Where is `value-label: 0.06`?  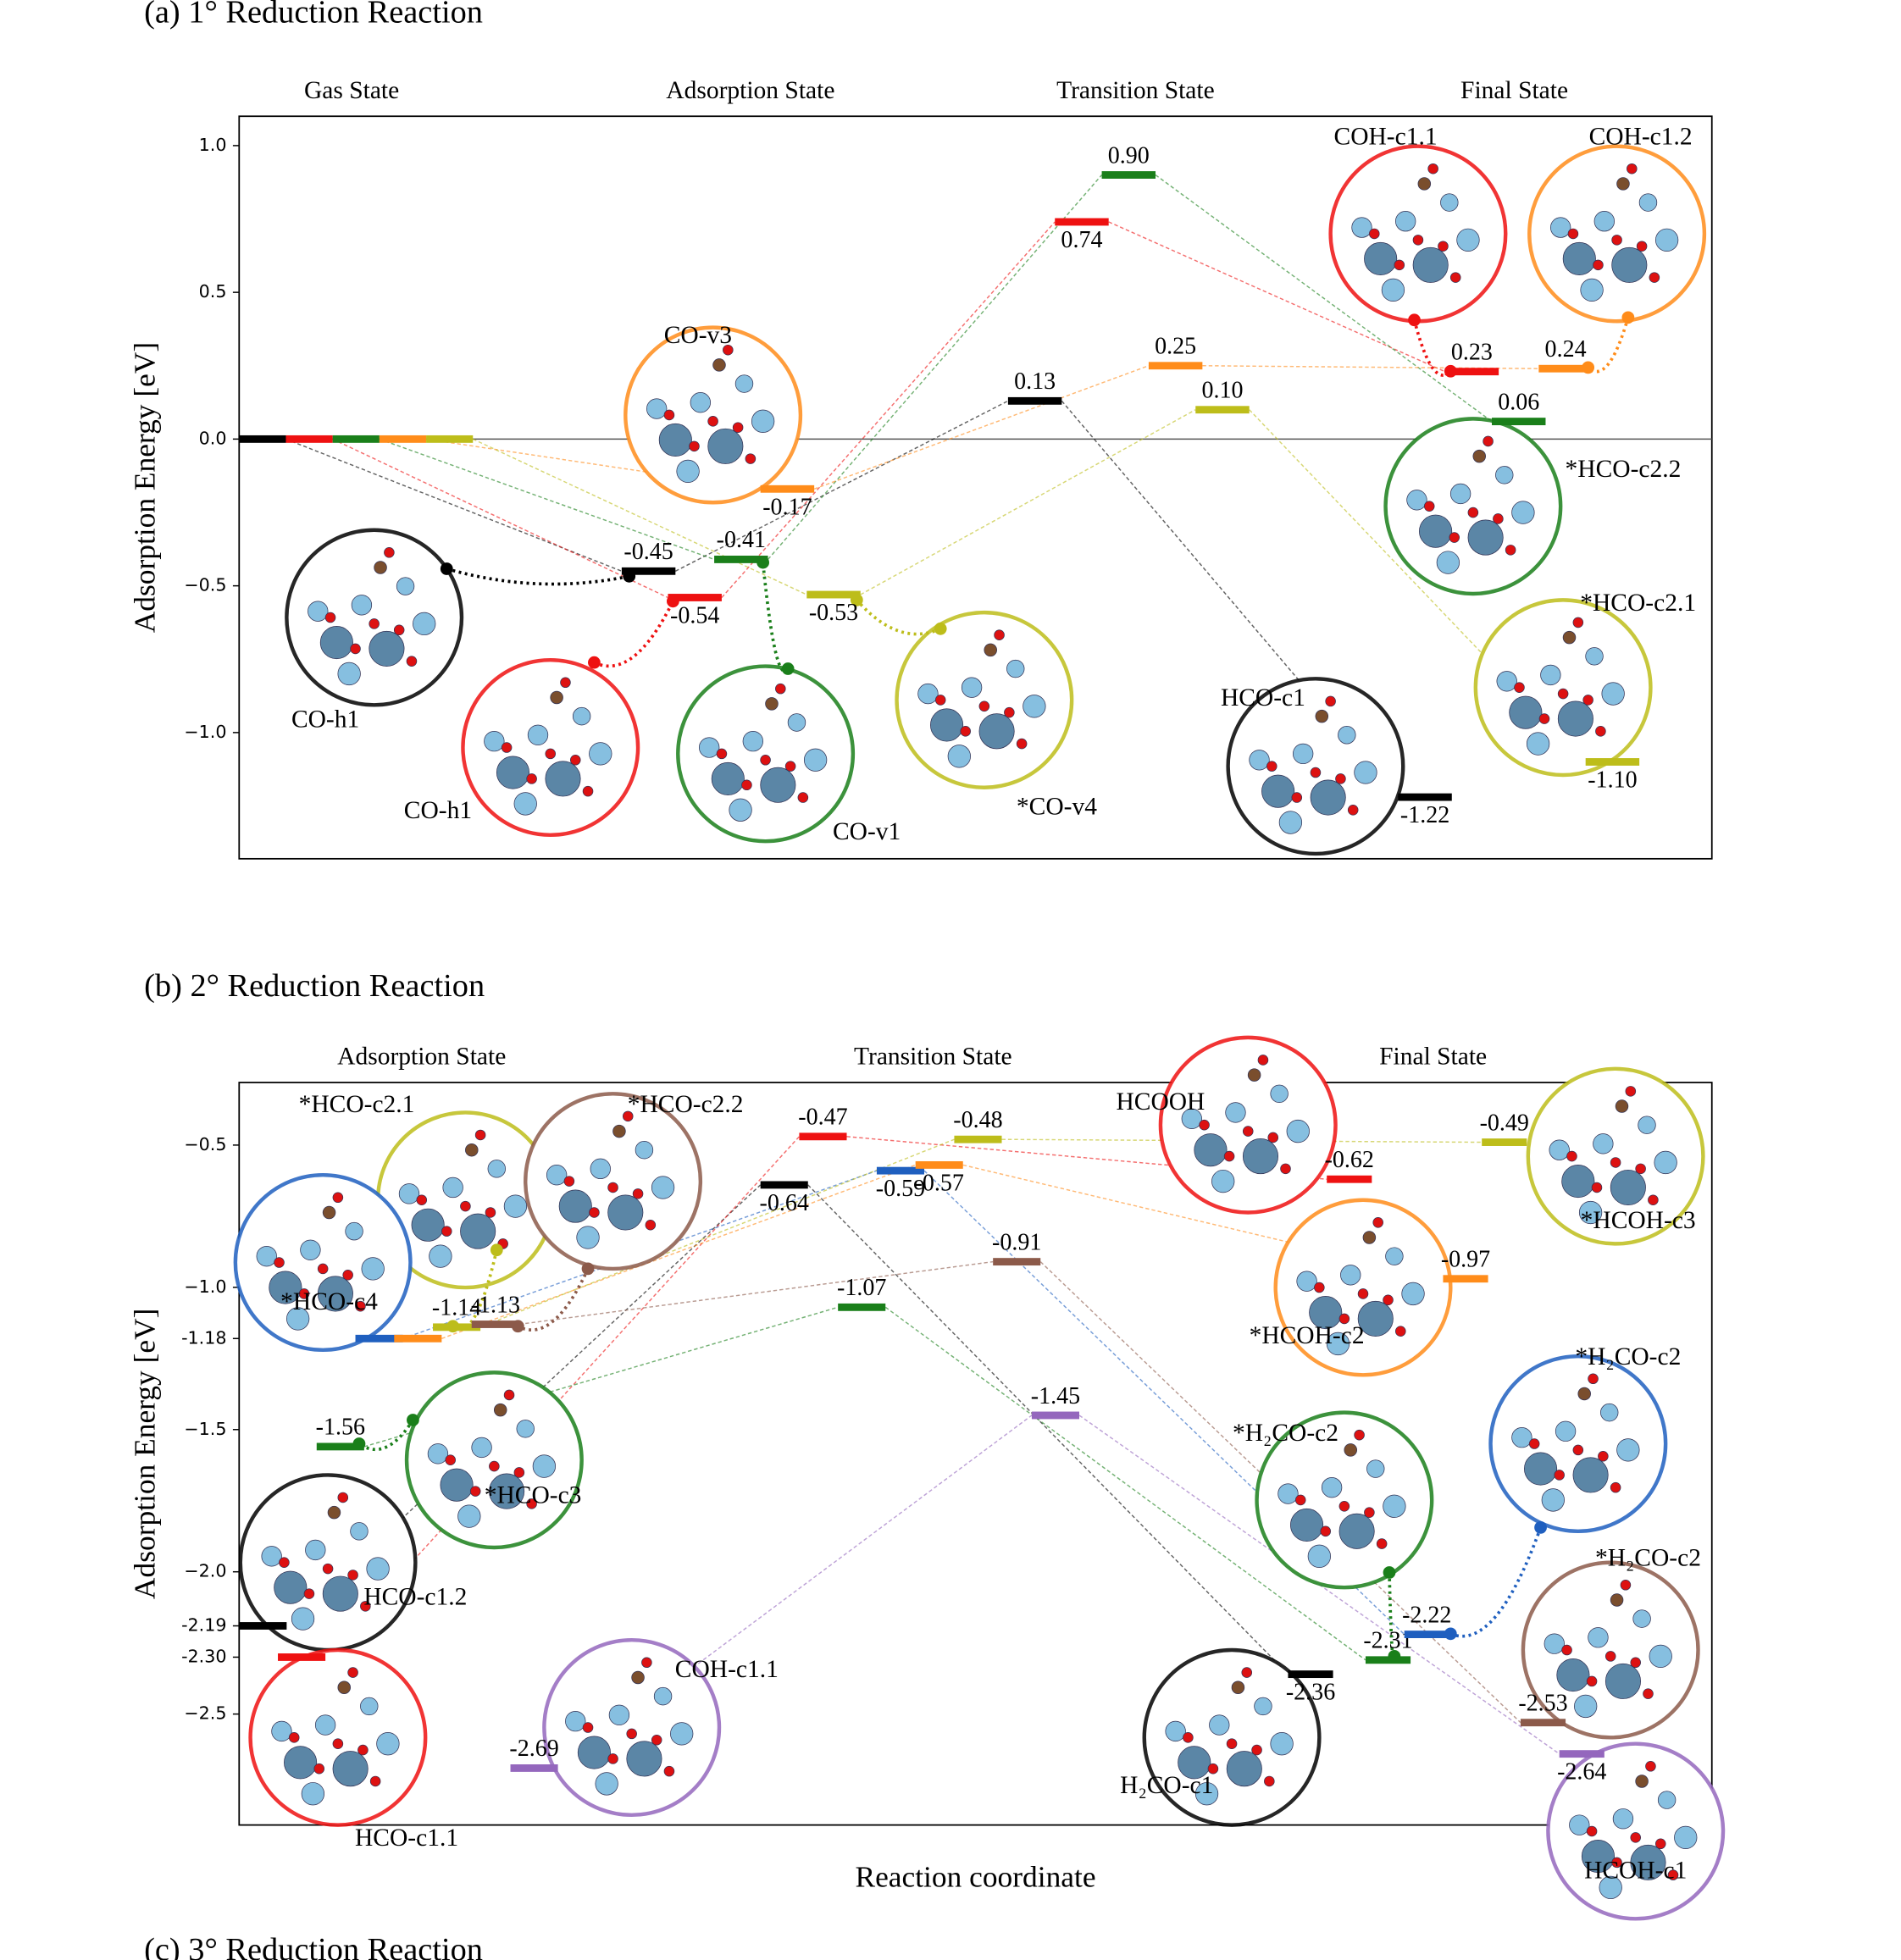 value-label: 0.06 is located at coordinates (1518, 402).